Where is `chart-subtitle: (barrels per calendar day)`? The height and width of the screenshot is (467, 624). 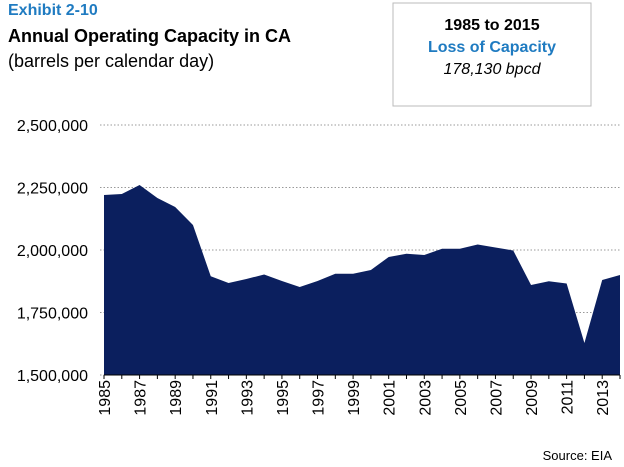 chart-subtitle: (barrels per calendar day) is located at coordinates (111, 61).